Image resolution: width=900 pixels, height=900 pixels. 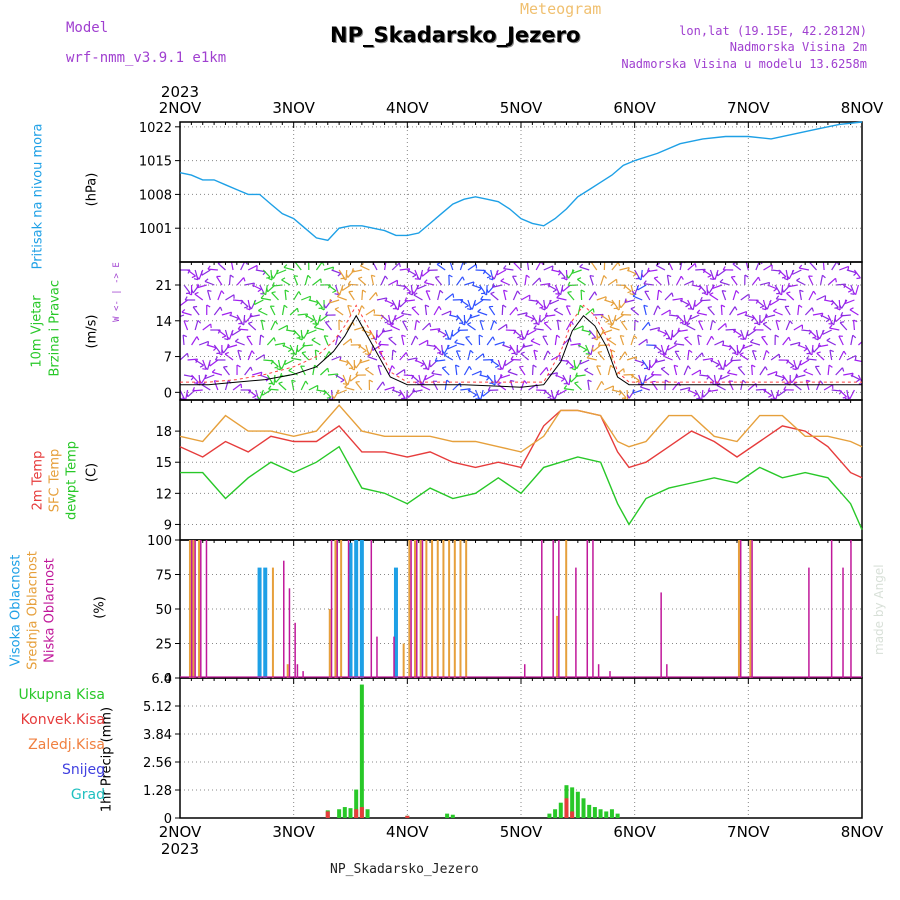 What do you see at coordinates (155, 229) in the screenshot?
I see `y-tick-label: 1001` at bounding box center [155, 229].